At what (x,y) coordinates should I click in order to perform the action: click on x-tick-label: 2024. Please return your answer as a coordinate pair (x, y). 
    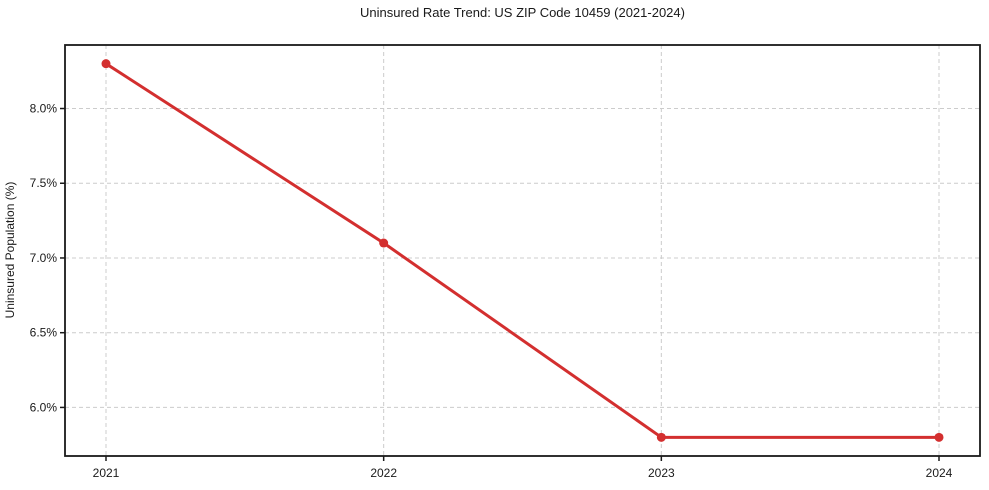
    Looking at the image, I should click on (939, 473).